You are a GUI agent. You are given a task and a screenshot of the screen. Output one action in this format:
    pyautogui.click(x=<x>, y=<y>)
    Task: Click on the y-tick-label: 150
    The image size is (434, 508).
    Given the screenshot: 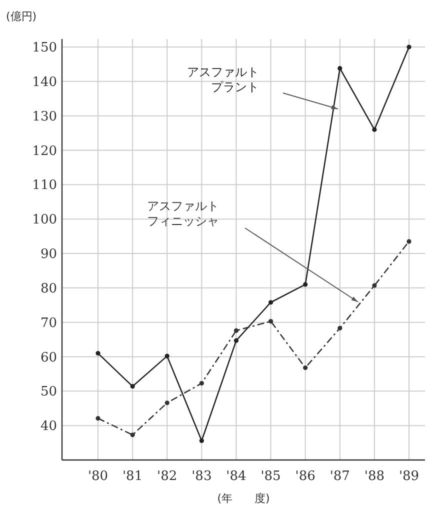 What is the action you would take?
    pyautogui.click(x=44, y=48)
    